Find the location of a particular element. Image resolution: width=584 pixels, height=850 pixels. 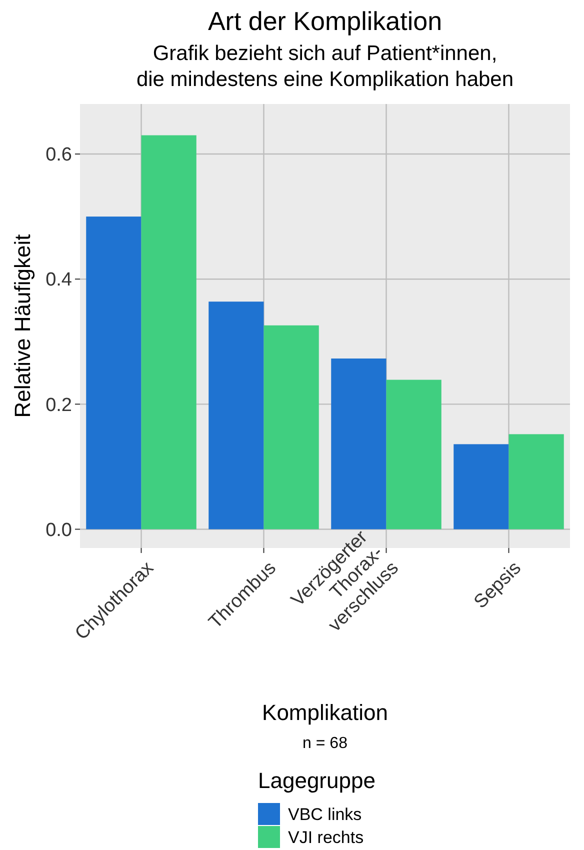

x-axis-title: Komplikation is located at coordinates (325, 712).